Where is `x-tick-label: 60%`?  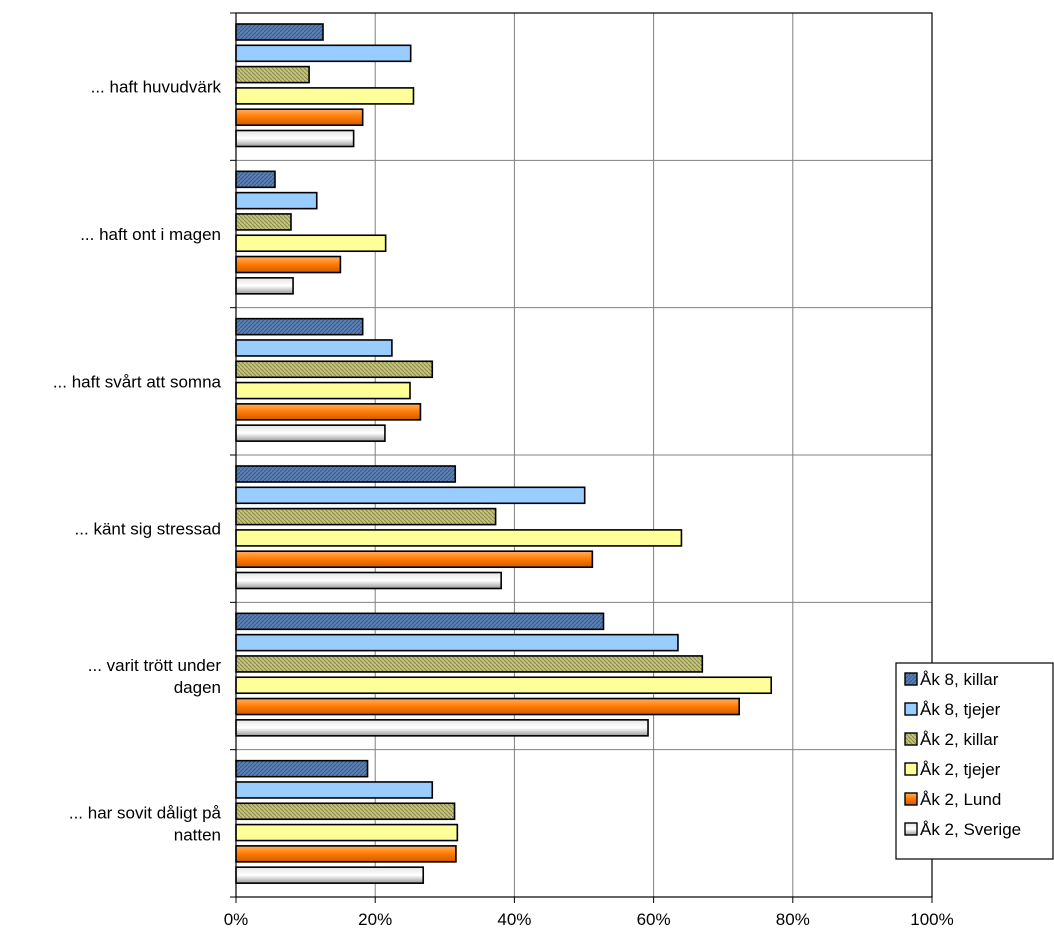 x-tick-label: 60% is located at coordinates (654, 919).